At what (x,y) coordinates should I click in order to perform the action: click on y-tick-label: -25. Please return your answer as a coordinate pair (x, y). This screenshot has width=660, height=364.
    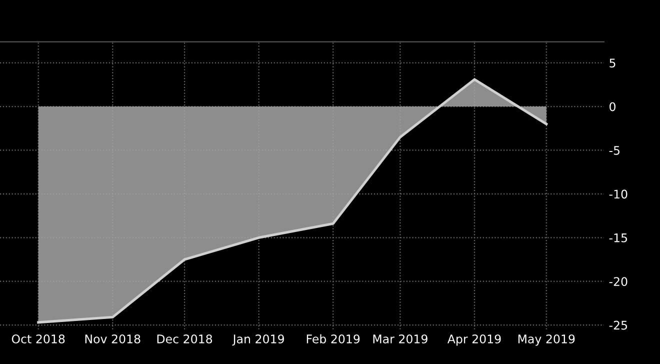
    Looking at the image, I should click on (618, 325).